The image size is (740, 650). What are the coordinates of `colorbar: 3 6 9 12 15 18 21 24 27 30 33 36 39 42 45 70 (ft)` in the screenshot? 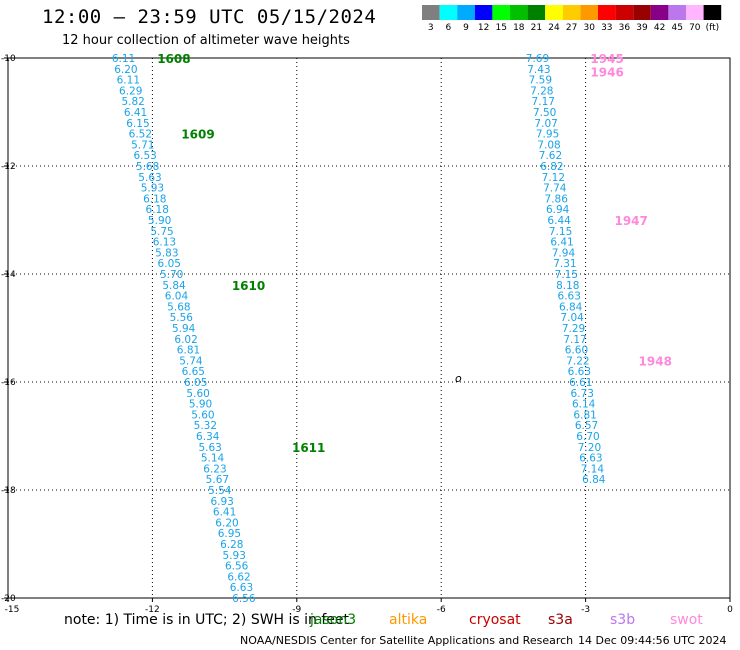 It's located at (572, 19).